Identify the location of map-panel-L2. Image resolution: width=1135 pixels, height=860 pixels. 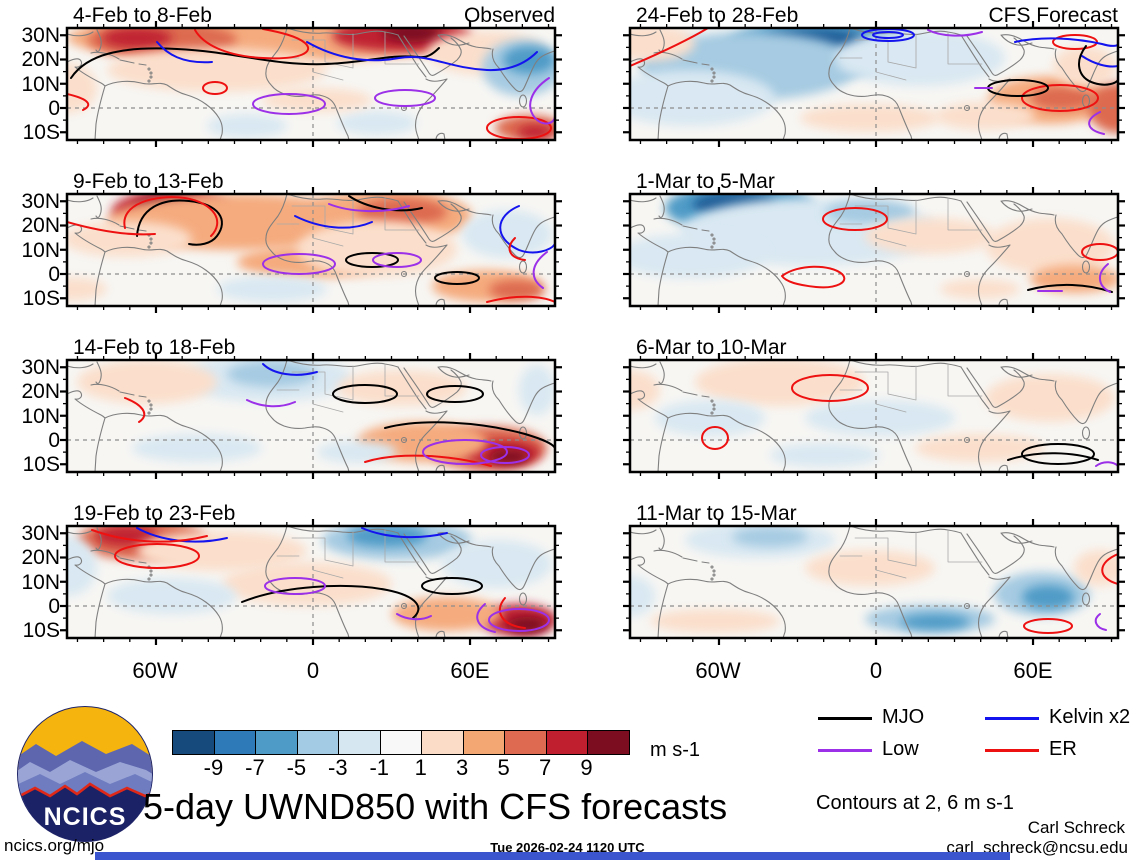
(311, 250).